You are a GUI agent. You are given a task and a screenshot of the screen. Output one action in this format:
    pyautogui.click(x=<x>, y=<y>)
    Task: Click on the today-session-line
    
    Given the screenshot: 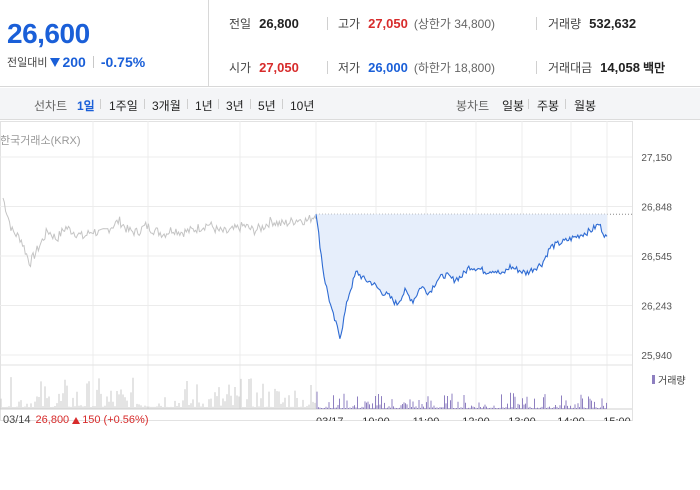 What is the action you would take?
    pyautogui.click(x=461, y=276)
    